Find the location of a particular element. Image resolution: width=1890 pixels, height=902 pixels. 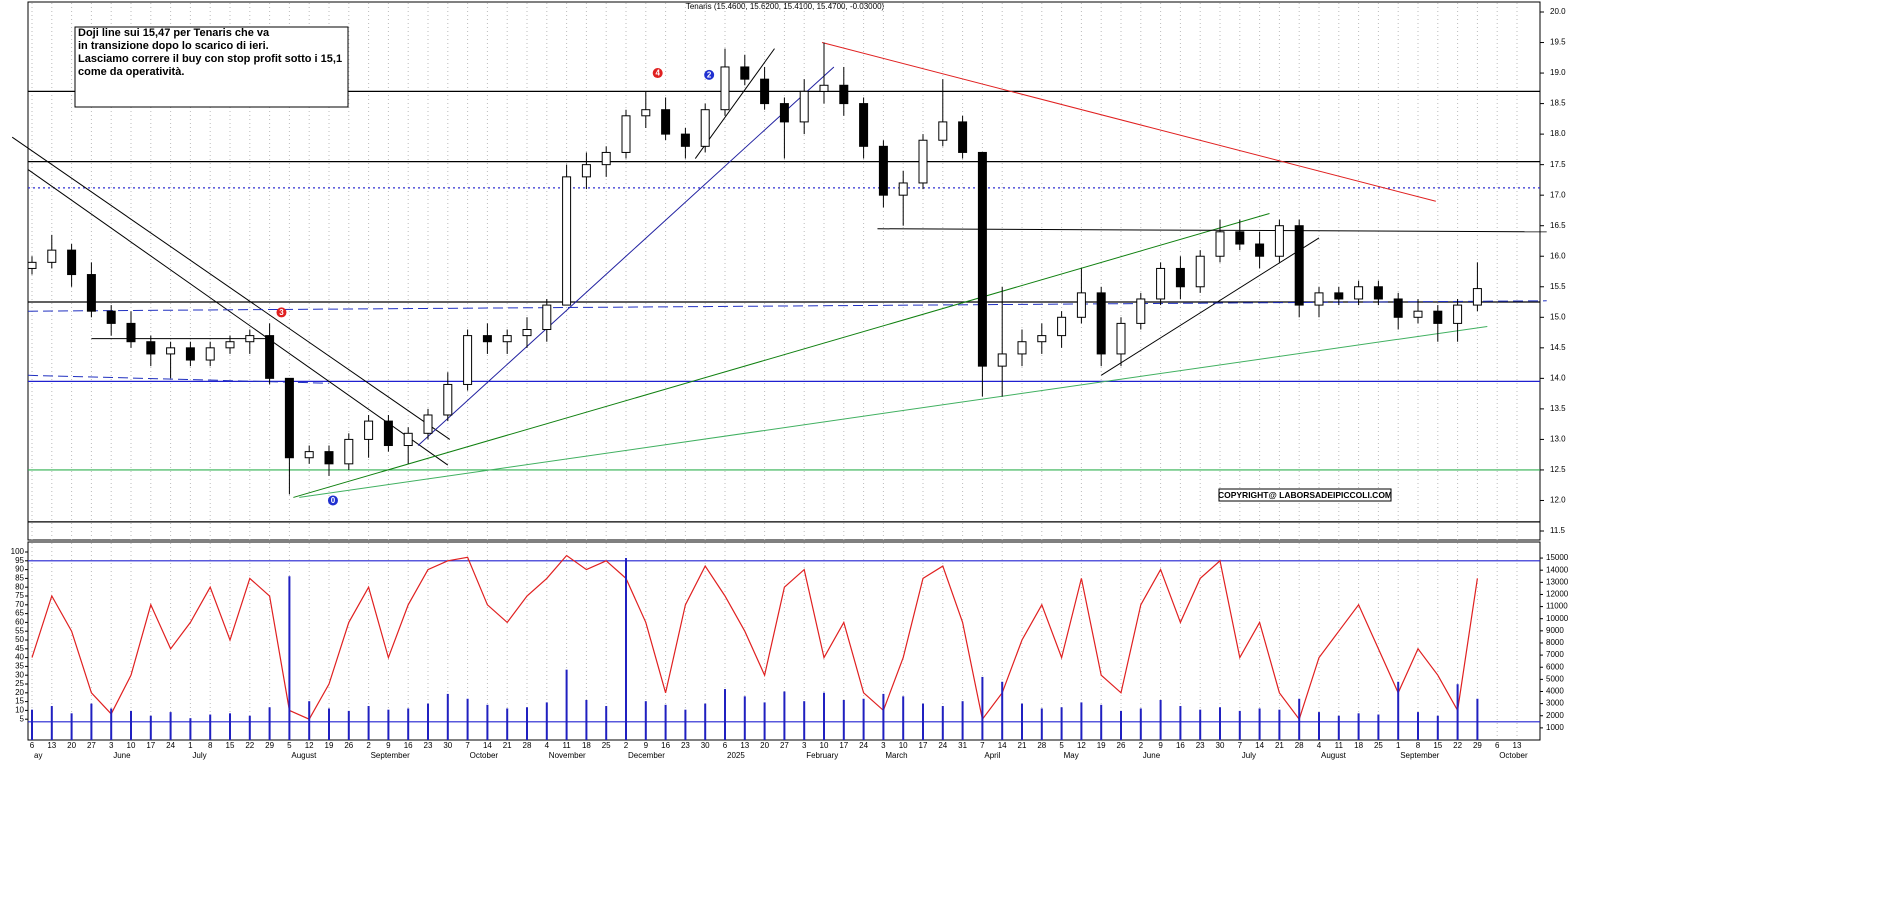

y2-tick-label: 6000 is located at coordinates (1555, 666).